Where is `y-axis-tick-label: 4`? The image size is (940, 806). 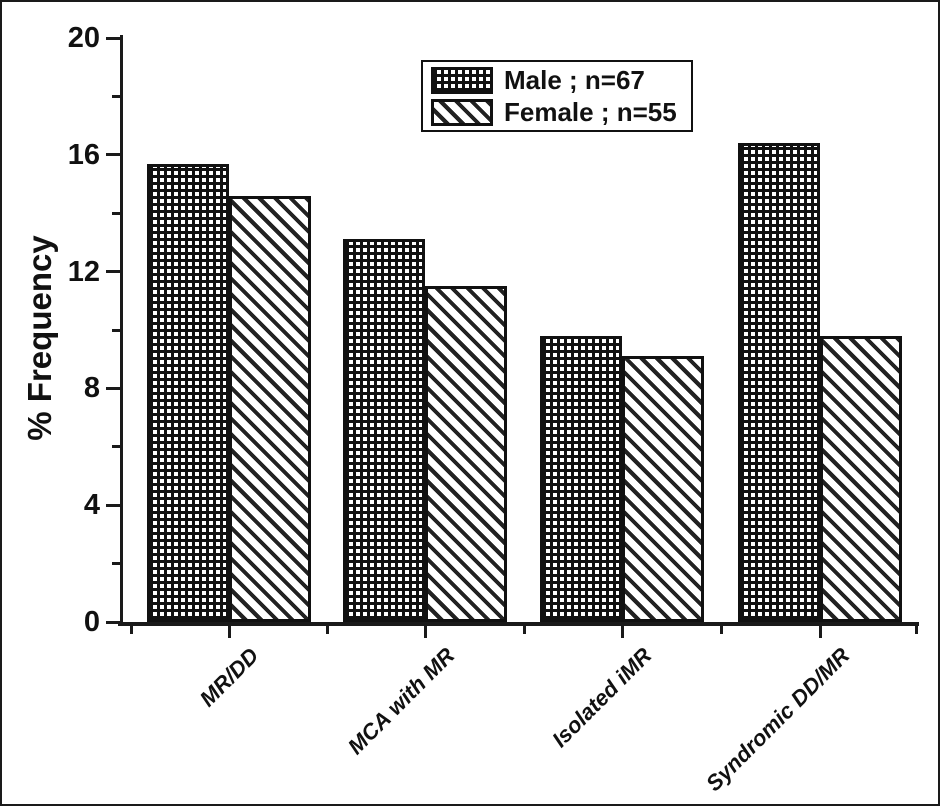
y-axis-tick-label: 4 is located at coordinates (91, 505).